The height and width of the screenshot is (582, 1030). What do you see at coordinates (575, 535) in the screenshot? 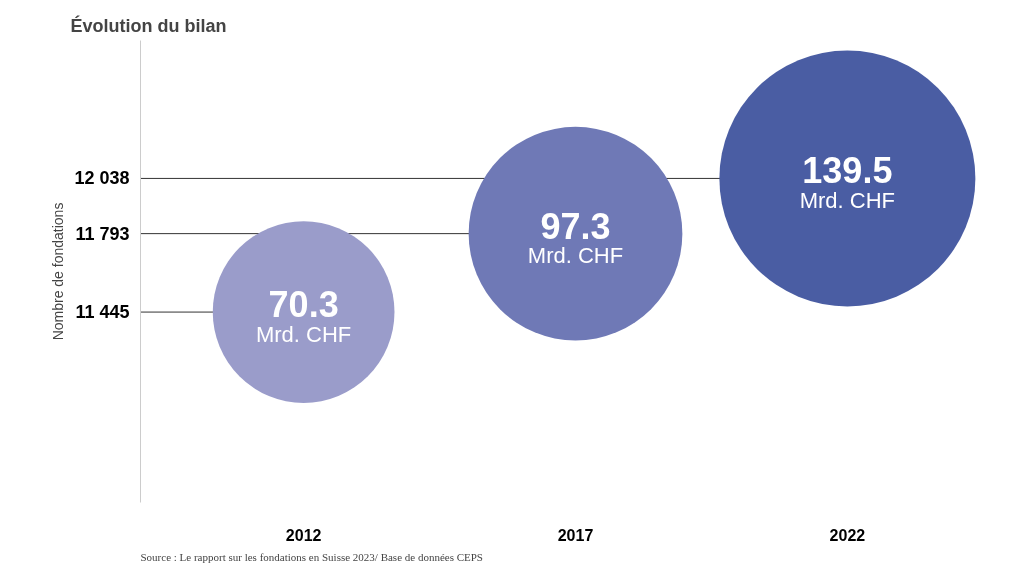
I see `x-tick-label: 2017` at bounding box center [575, 535].